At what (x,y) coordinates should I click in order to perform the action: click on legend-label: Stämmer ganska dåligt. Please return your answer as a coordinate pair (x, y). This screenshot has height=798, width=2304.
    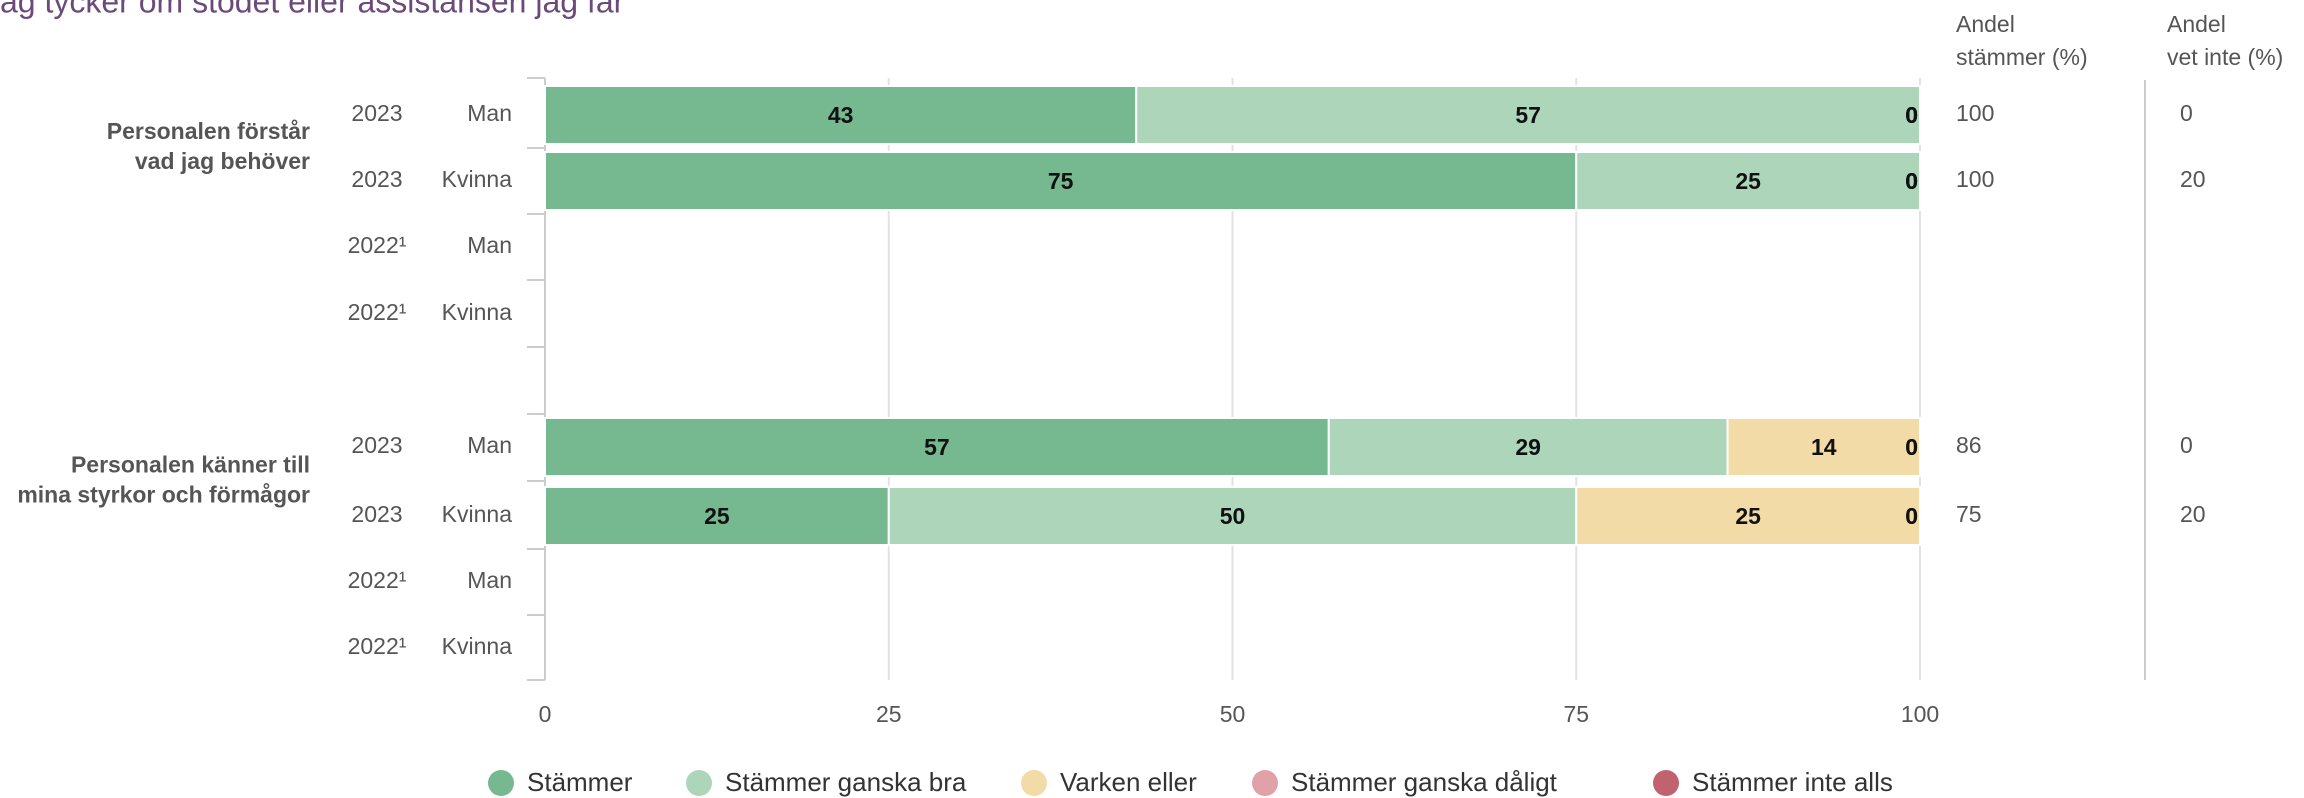
    Looking at the image, I should click on (1424, 782).